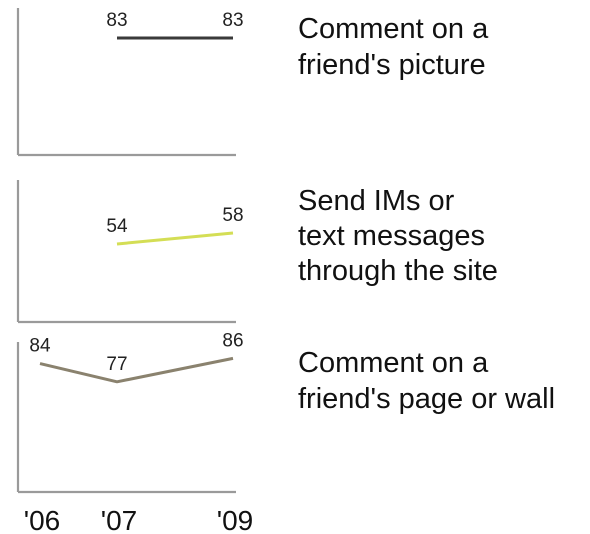 The width and height of the screenshot is (590, 534). Describe the element at coordinates (398, 271) in the screenshot. I see `series-label-line: through the site` at that location.